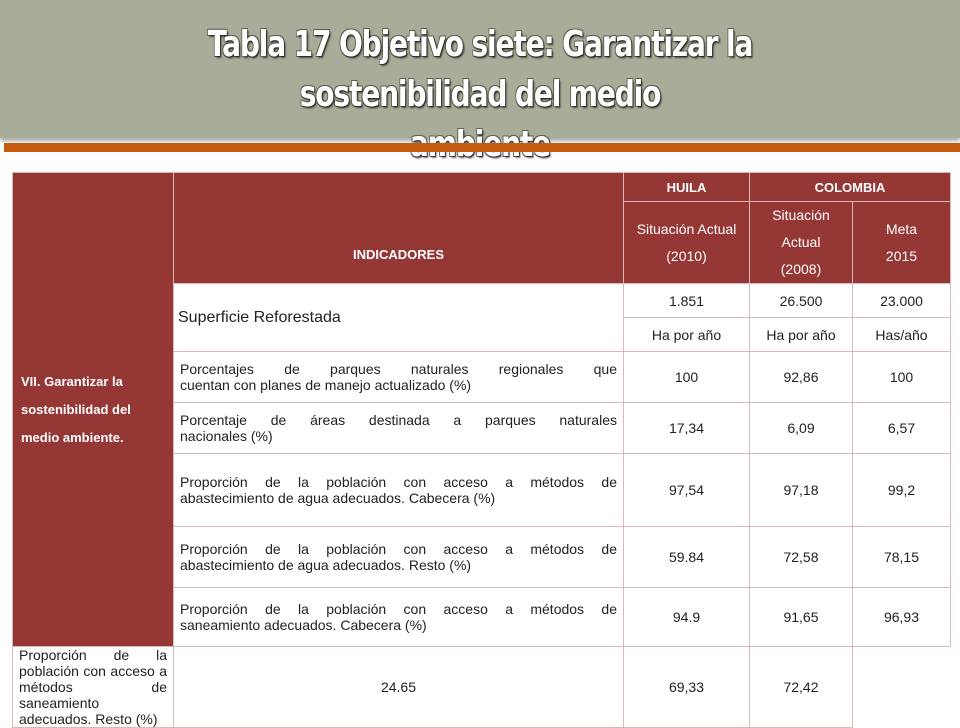 The height and width of the screenshot is (728, 960). What do you see at coordinates (686, 490) in the screenshot?
I see `value-huila: 97,54` at bounding box center [686, 490].